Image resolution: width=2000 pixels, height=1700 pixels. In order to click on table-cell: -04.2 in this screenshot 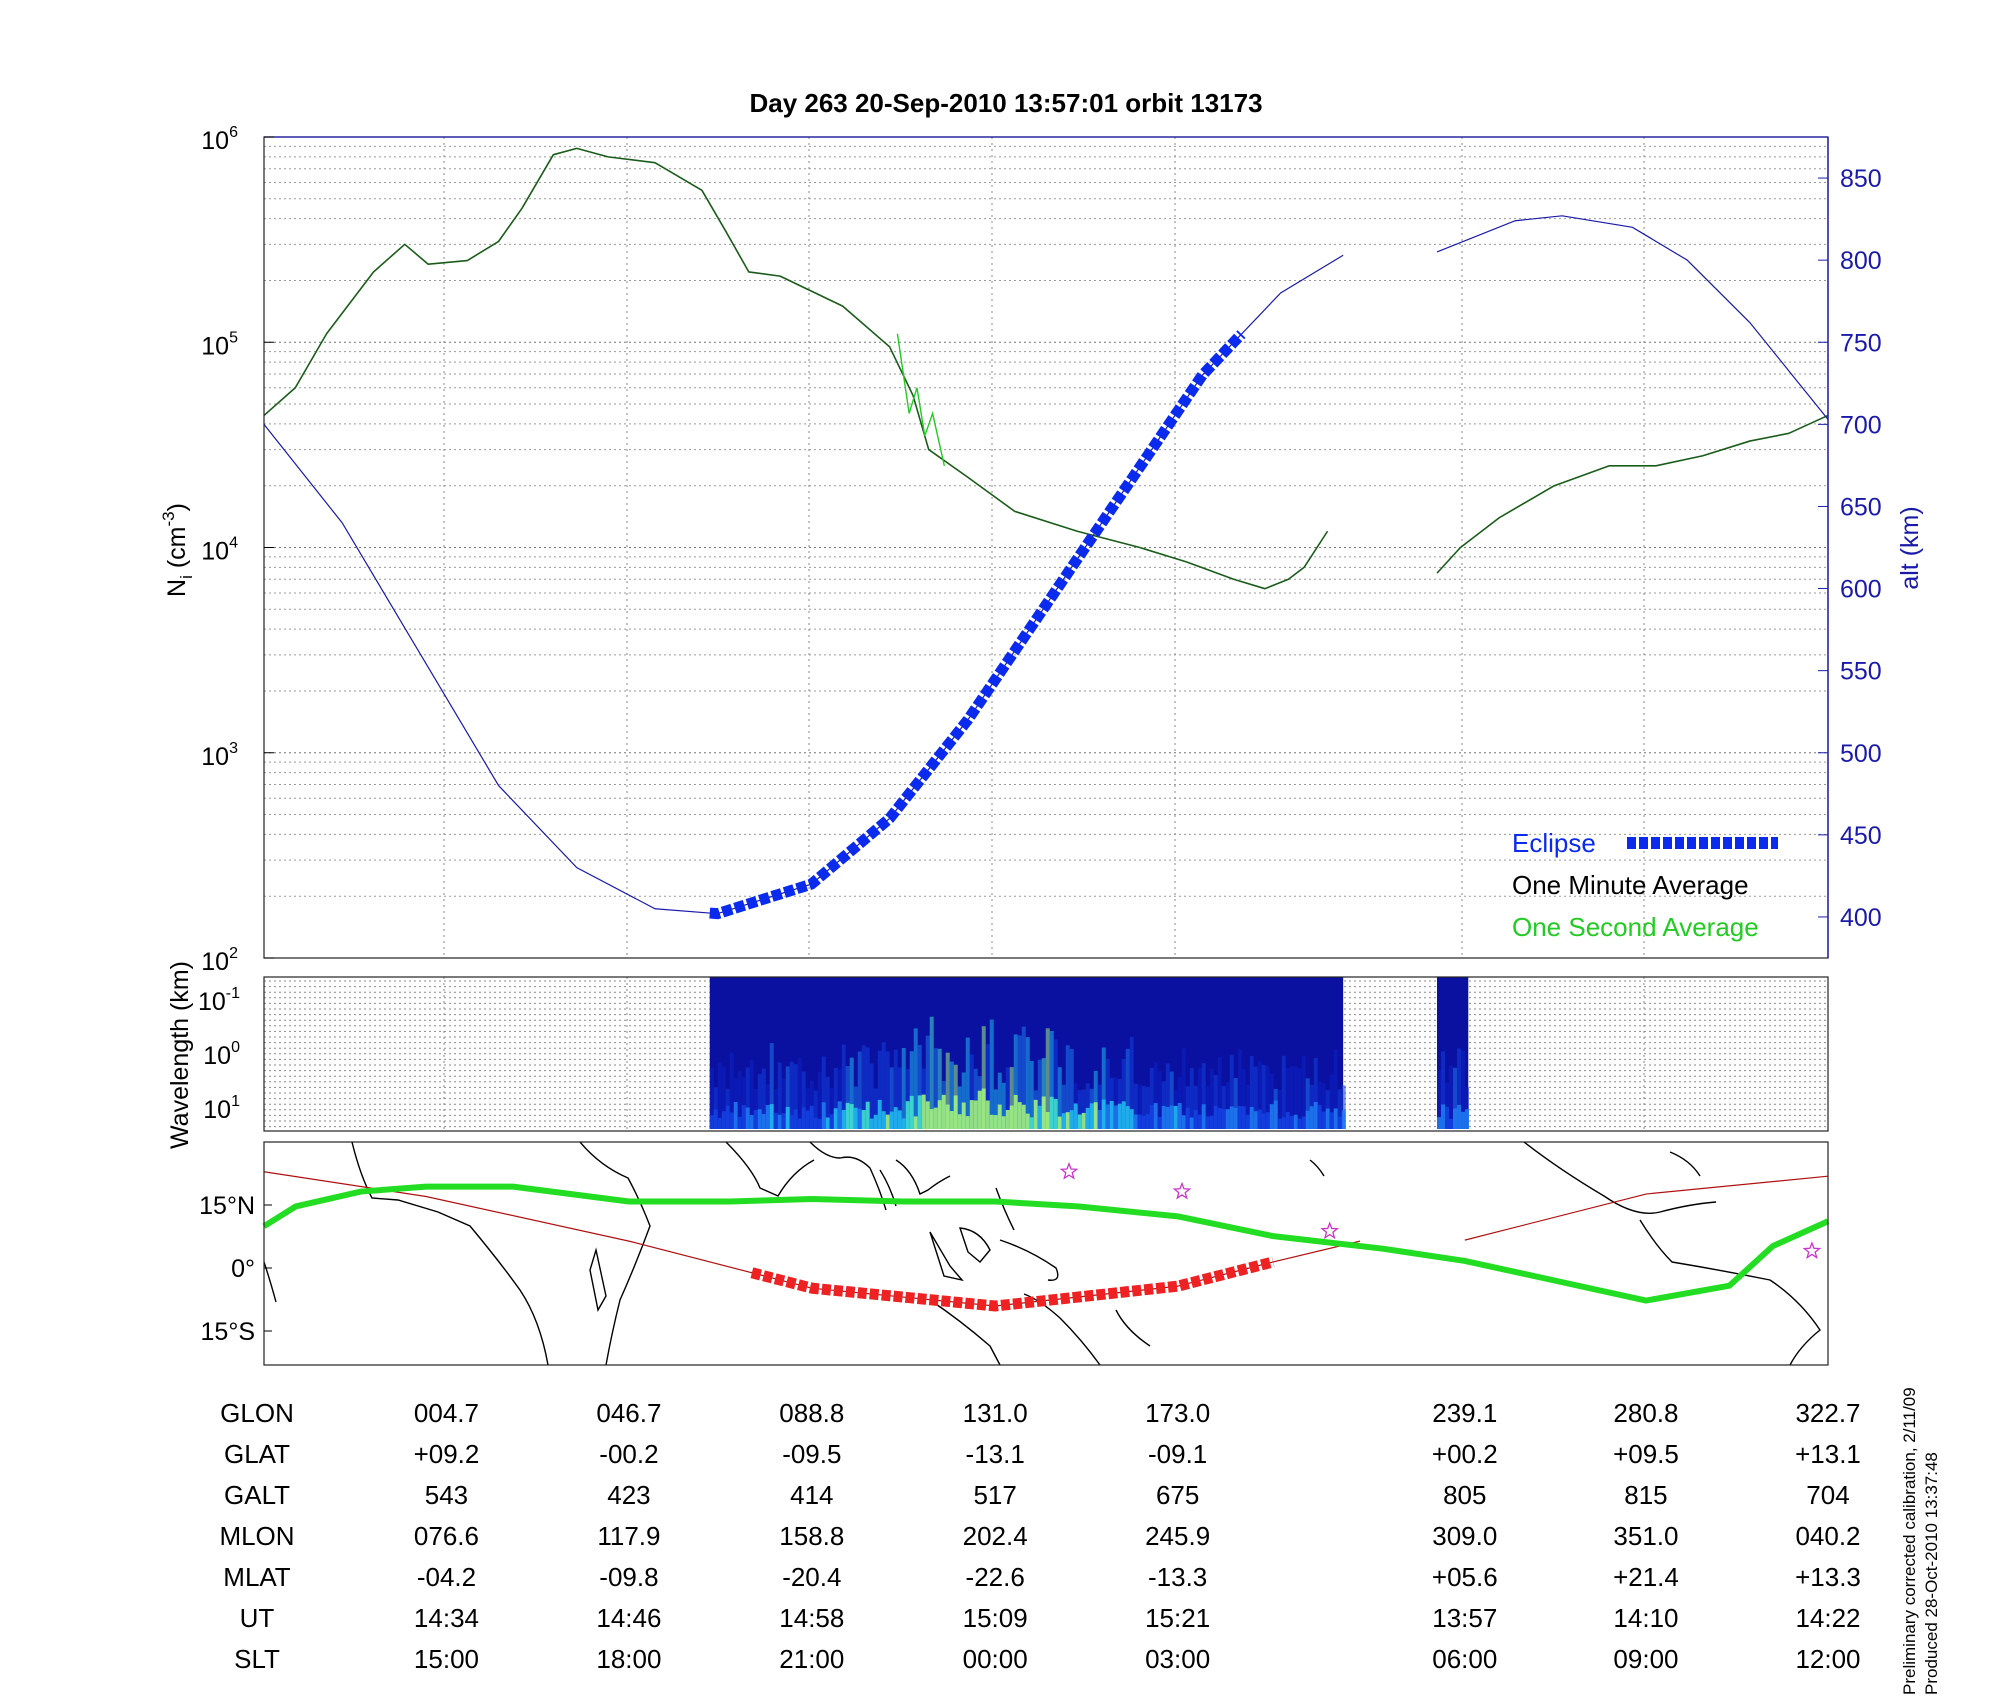, I will do `click(446, 1577)`.